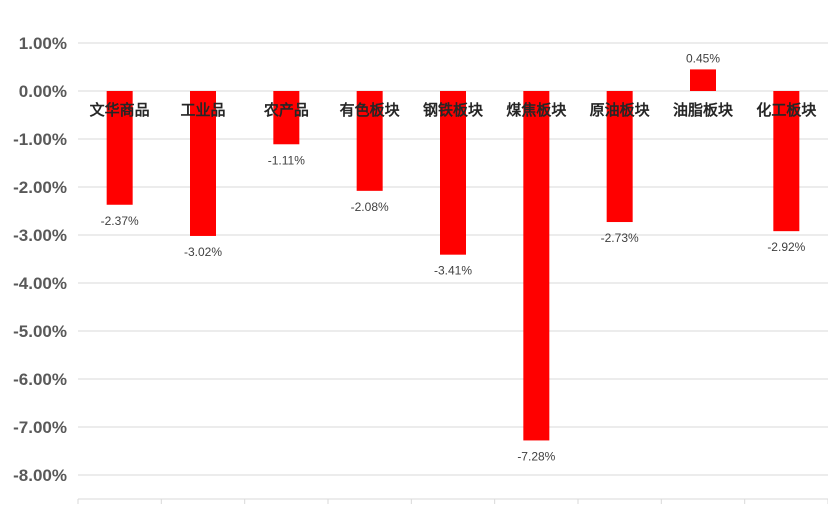 Image resolution: width=828 pixels, height=519 pixels. What do you see at coordinates (40, 187) in the screenshot?
I see `y-tick-label: -2.00%` at bounding box center [40, 187].